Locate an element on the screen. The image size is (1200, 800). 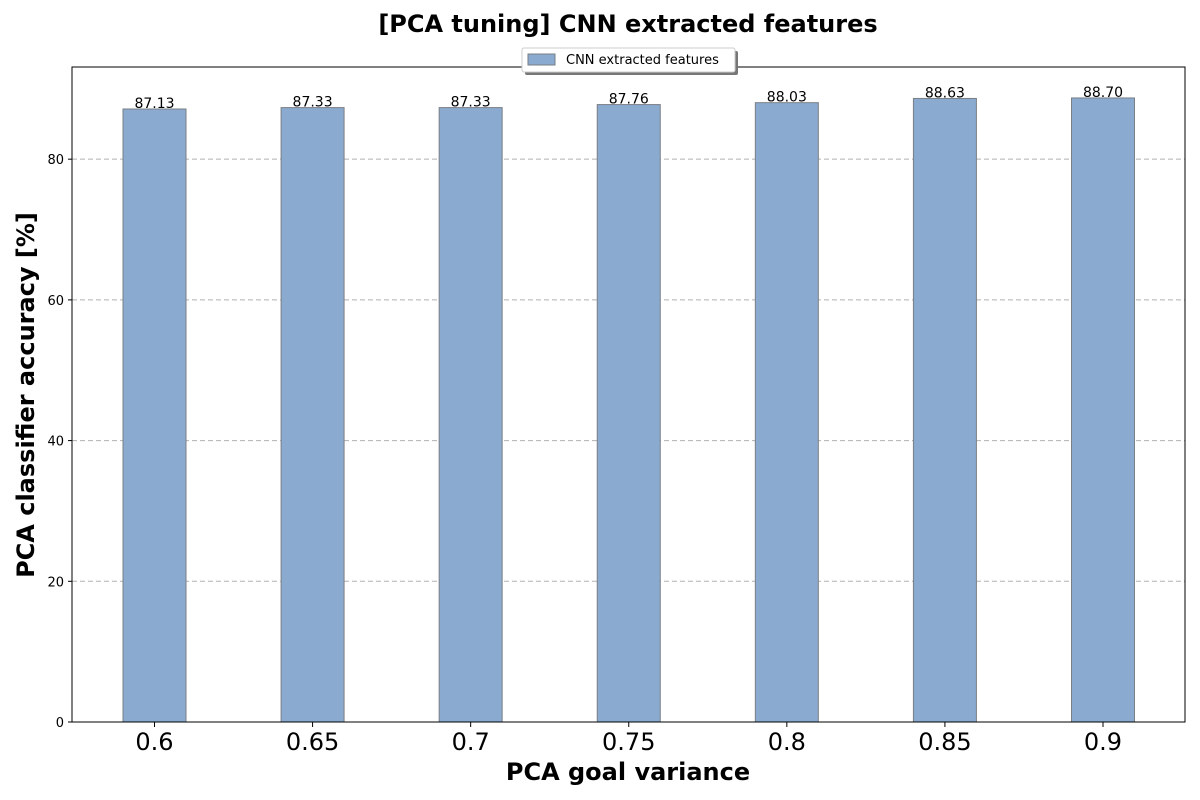
data-label: 88.63 is located at coordinates (945, 93).